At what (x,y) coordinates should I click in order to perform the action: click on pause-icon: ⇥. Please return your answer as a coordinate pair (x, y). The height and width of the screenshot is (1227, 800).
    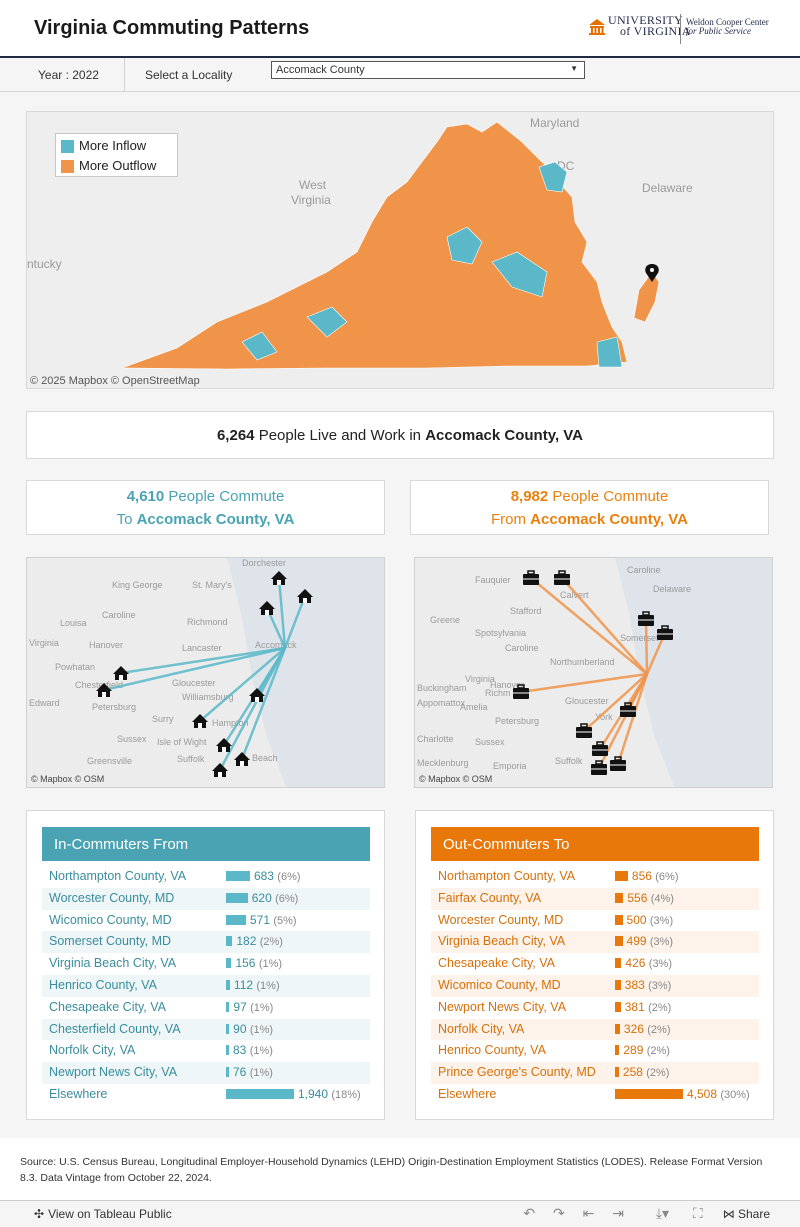
    Looking at the image, I should click on (618, 1213).